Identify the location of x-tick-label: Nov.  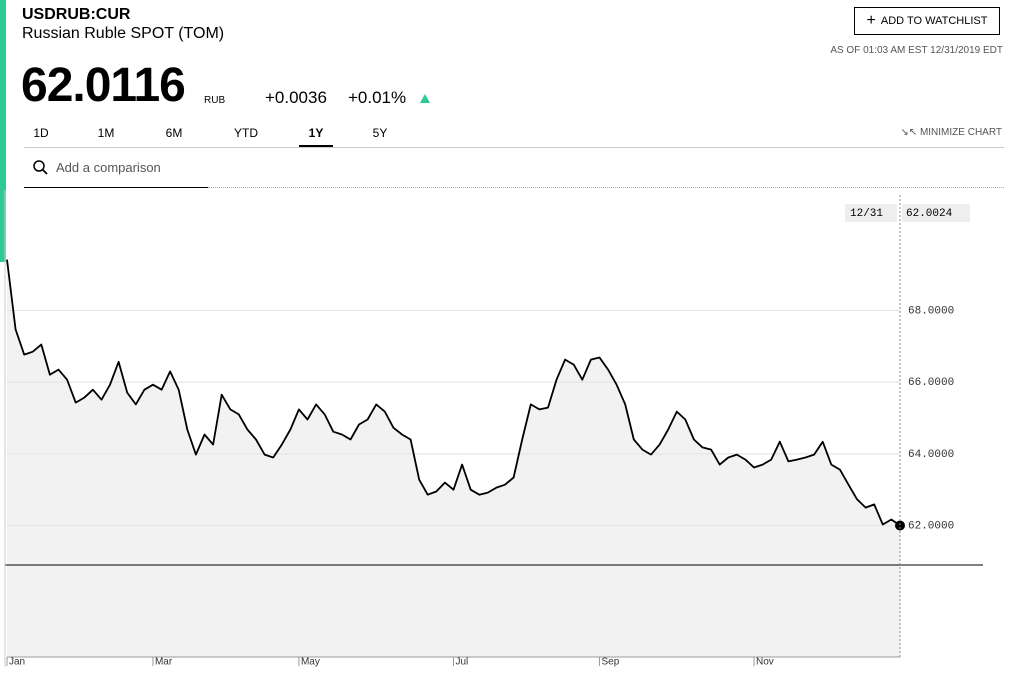
(765, 662).